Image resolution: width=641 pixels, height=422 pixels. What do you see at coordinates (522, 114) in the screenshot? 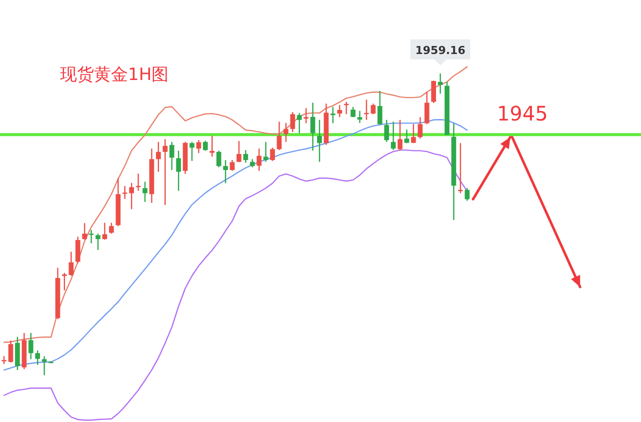
I see `annotation: 1945` at bounding box center [522, 114].